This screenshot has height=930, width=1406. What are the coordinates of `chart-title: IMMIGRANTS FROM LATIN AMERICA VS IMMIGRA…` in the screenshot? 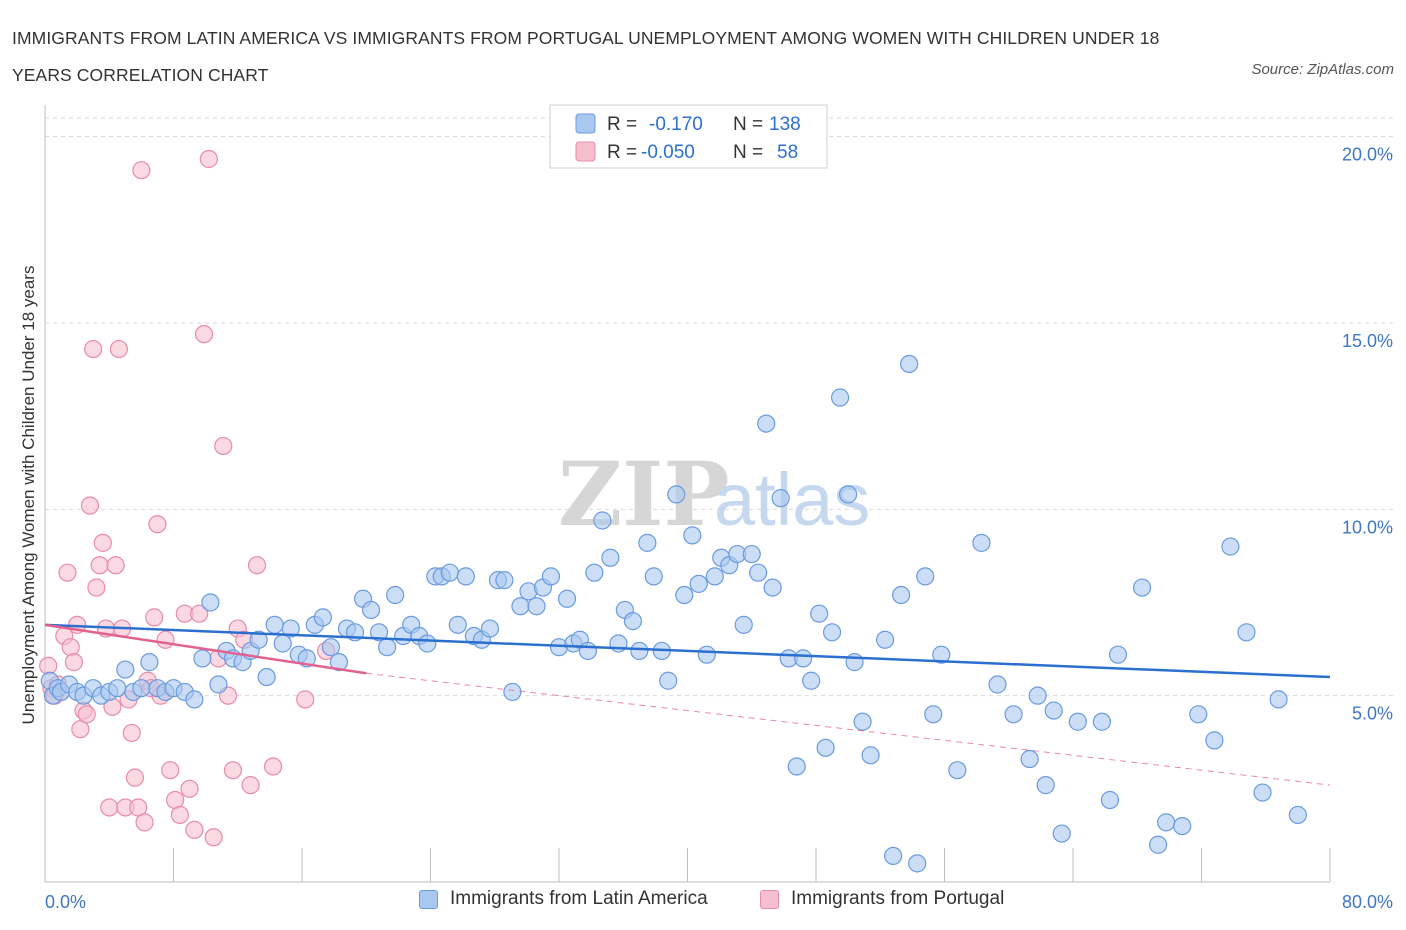 It's located at (586, 56).